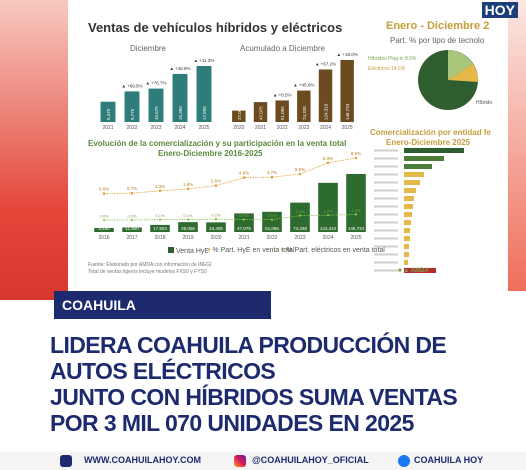 This screenshot has width=526, height=470. Describe the element at coordinates (160, 215) in the screenshot. I see `electric-label: 0.1%` at that location.